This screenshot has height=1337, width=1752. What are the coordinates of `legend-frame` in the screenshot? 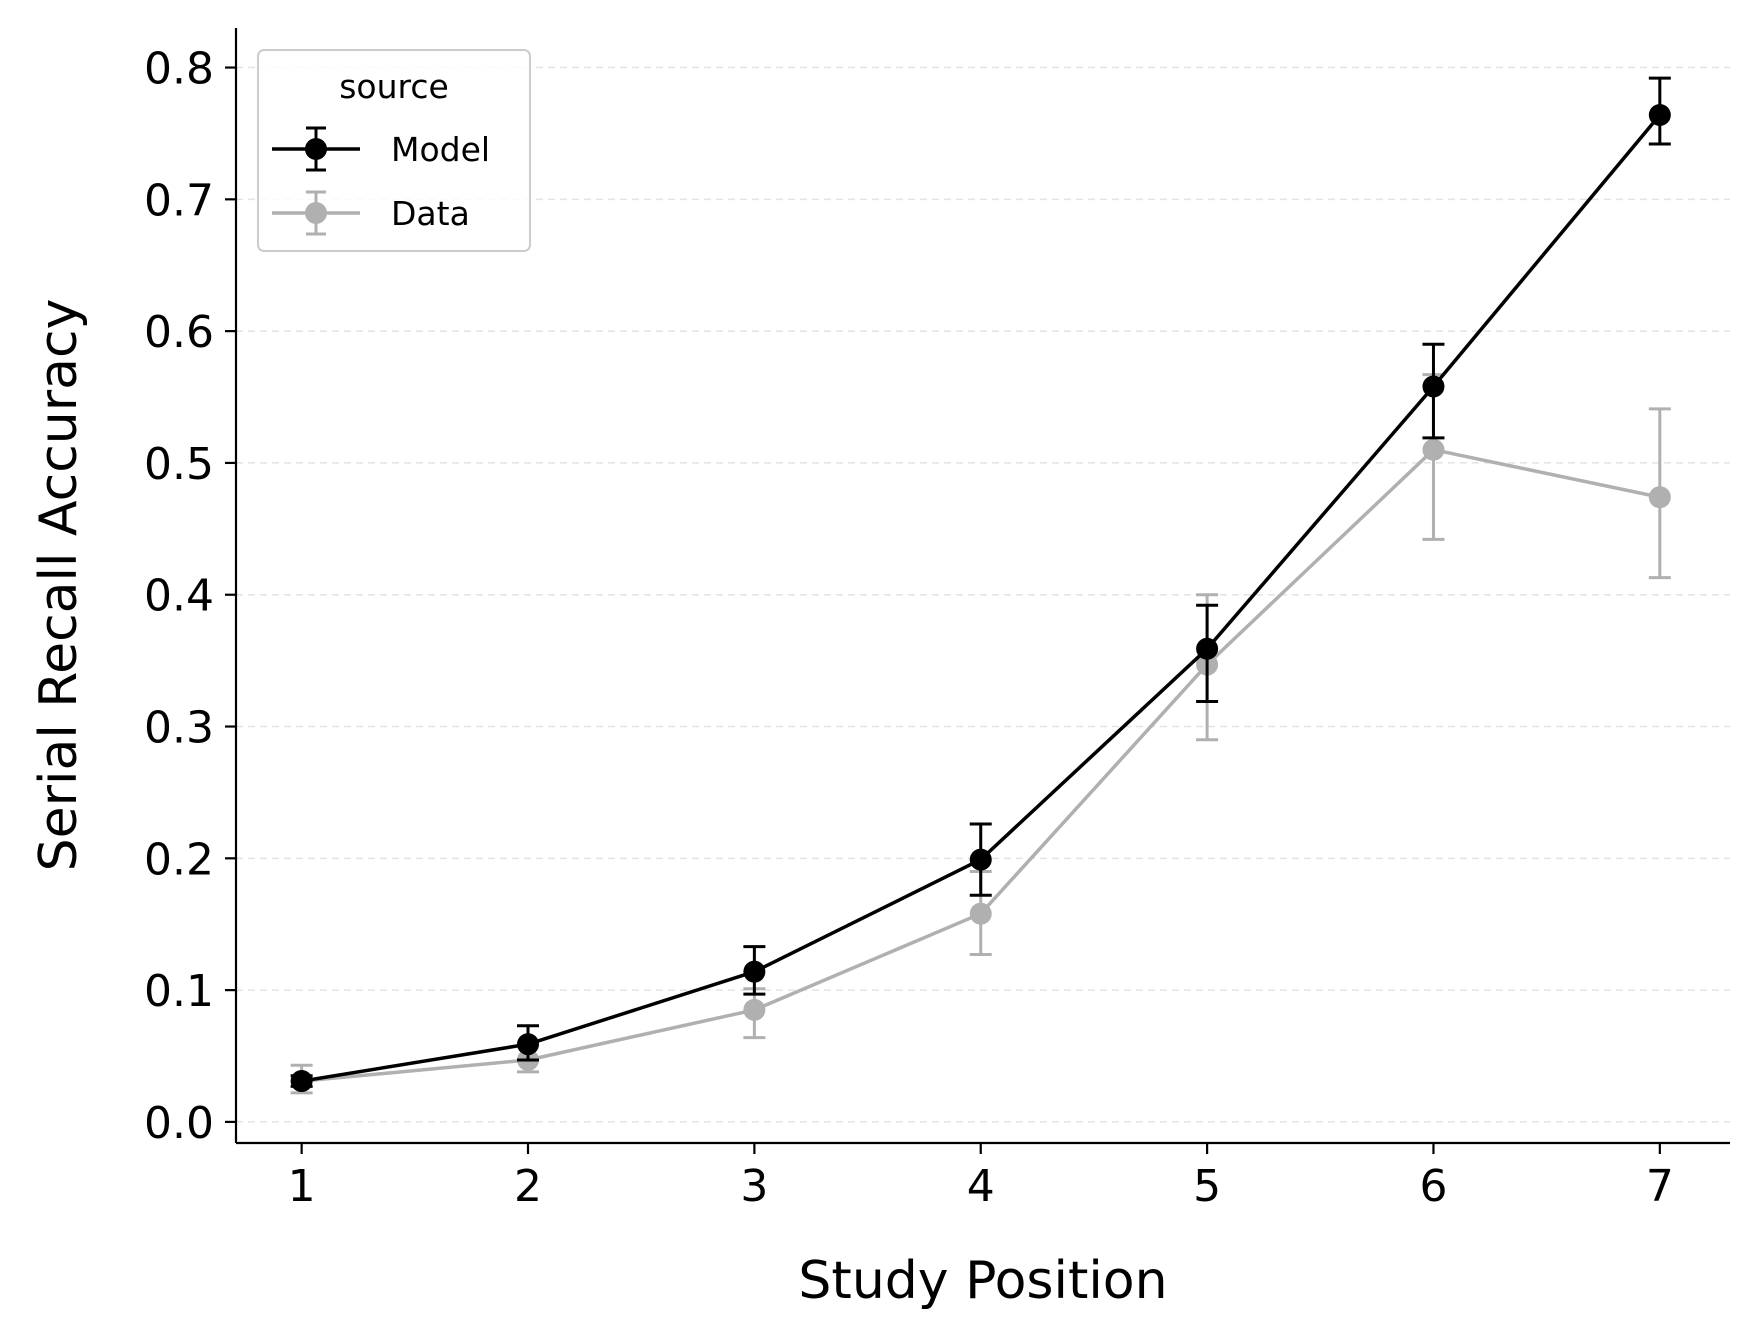 It's located at (394, 150).